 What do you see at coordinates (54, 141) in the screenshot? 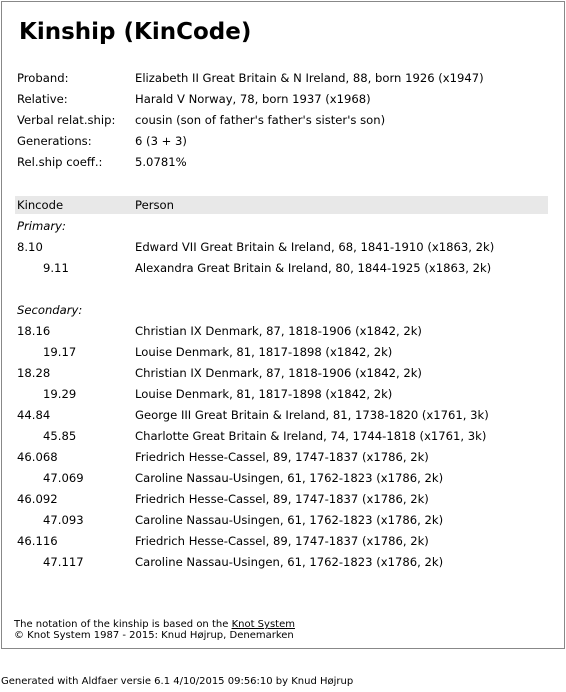
I see `detail-label: Generations:` at bounding box center [54, 141].